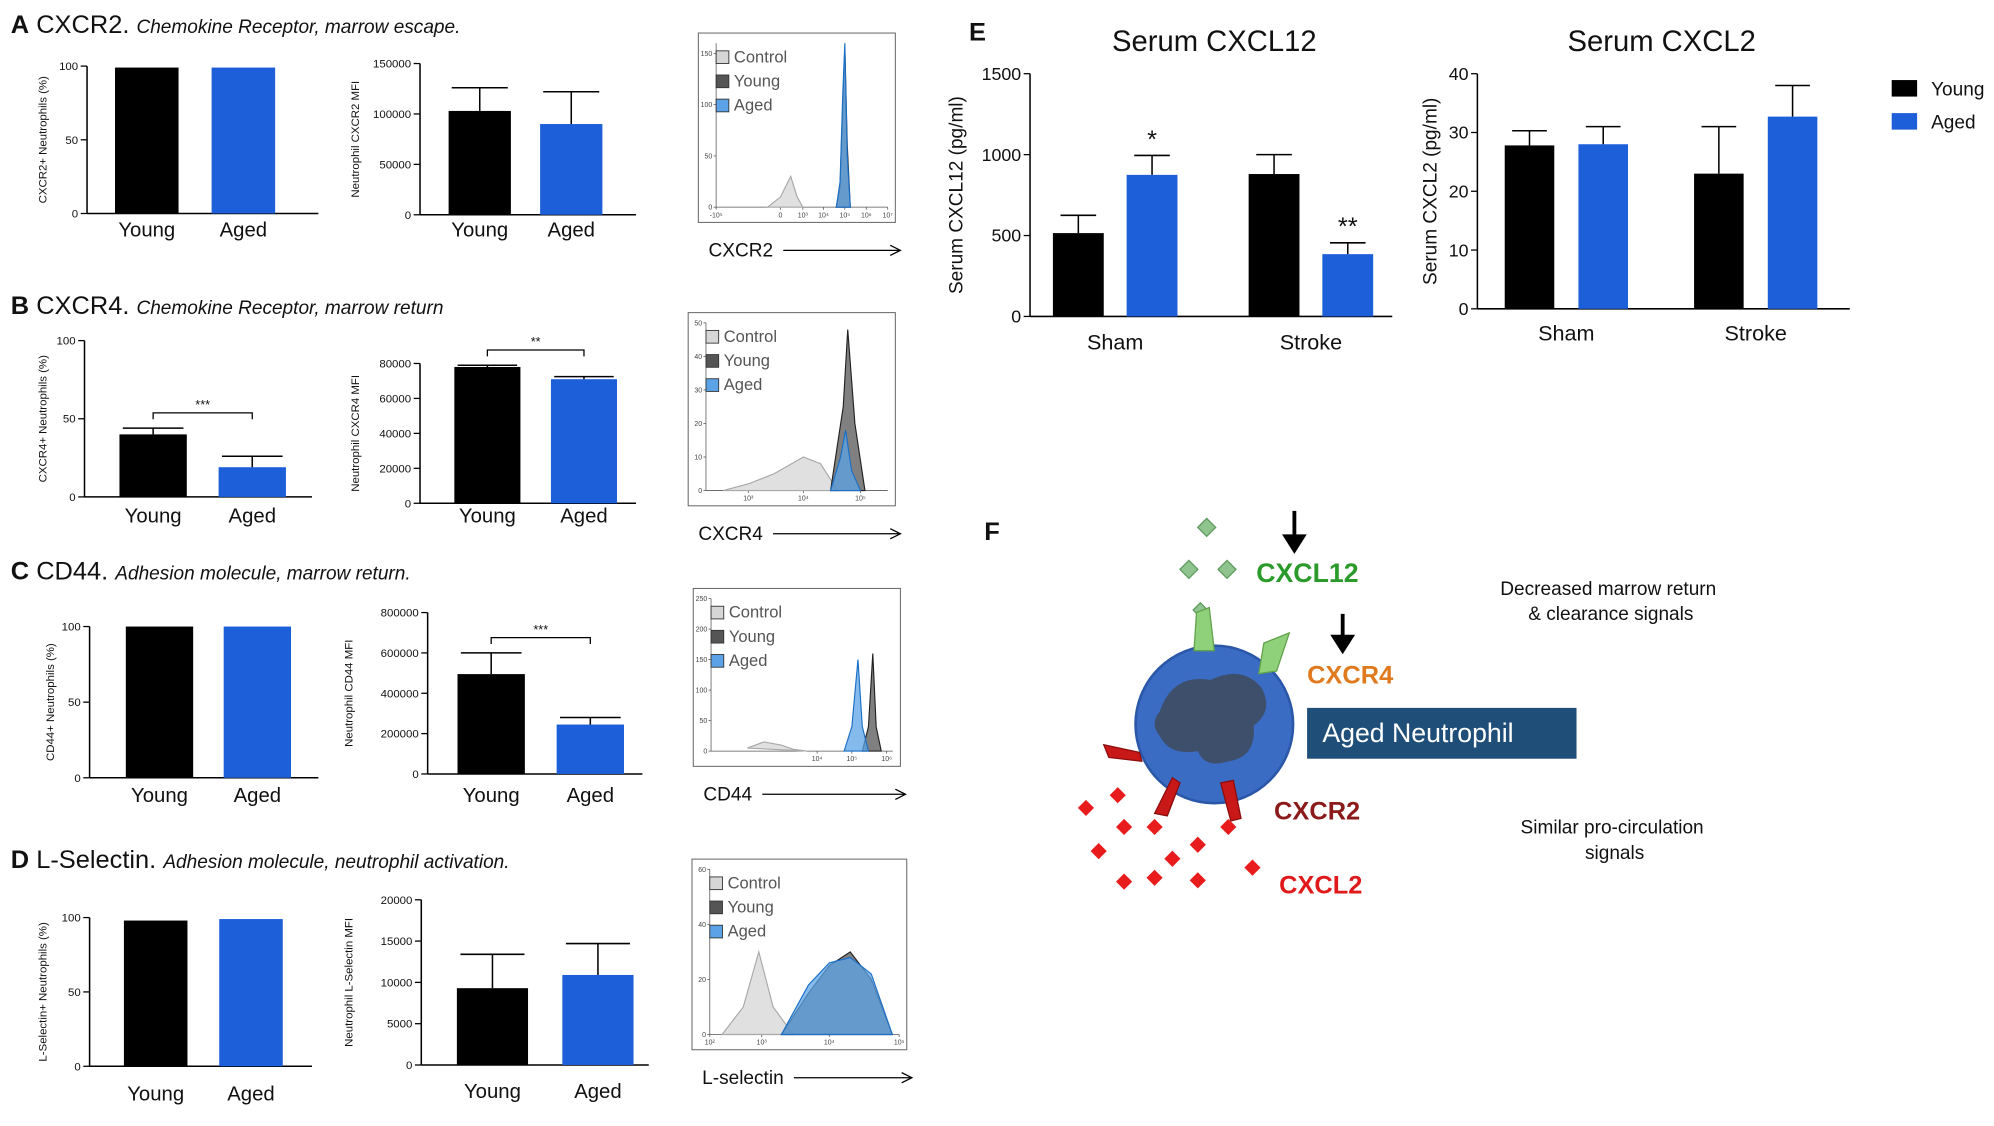 The image size is (1994, 1126). Describe the element at coordinates (397, 983) in the screenshot. I see `y-tick-label: 10000` at that location.